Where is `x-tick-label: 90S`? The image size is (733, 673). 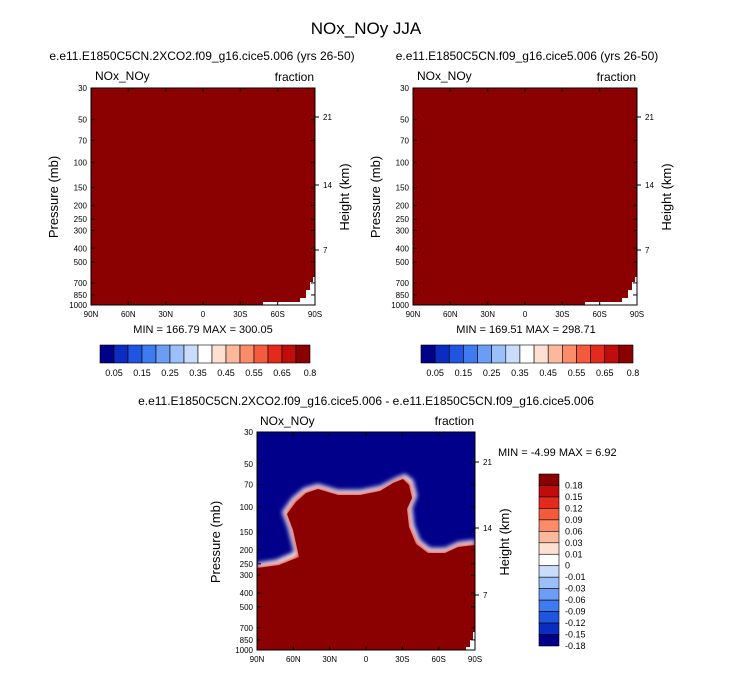 x-tick-label: 90S is located at coordinates (315, 314).